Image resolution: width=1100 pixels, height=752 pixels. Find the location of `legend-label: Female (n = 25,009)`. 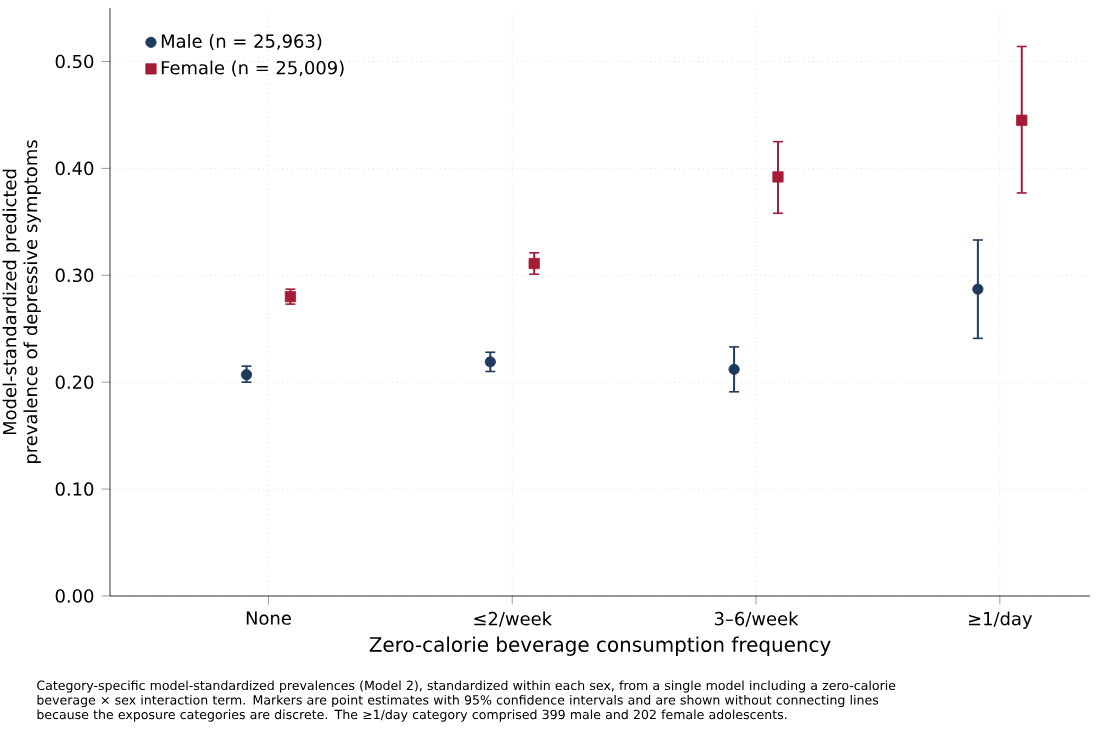

legend-label: Female (n = 25,009) is located at coordinates (252, 68).